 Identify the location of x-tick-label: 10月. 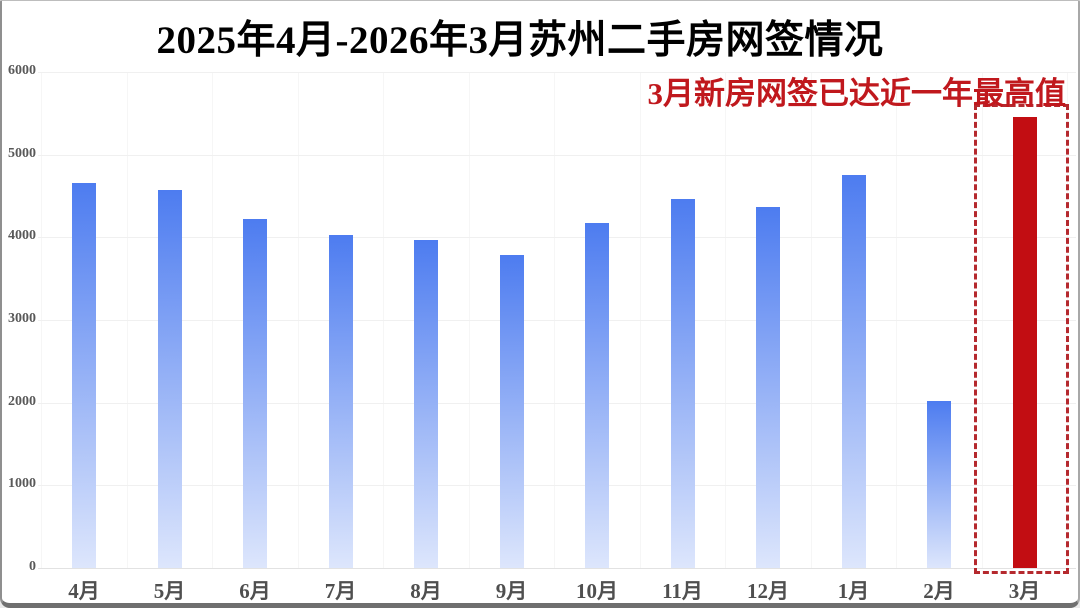
(597, 591).